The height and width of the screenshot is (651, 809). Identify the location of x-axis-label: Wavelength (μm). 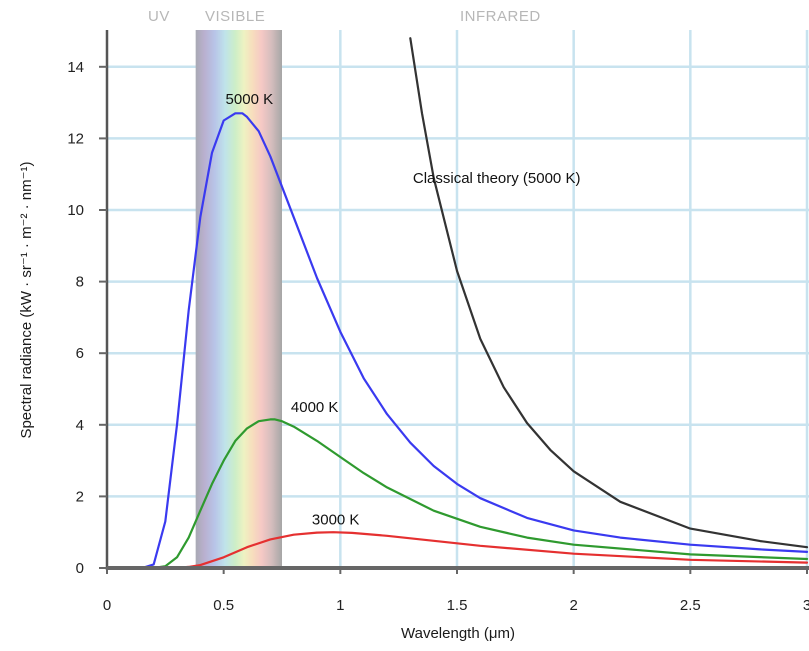
(458, 633).